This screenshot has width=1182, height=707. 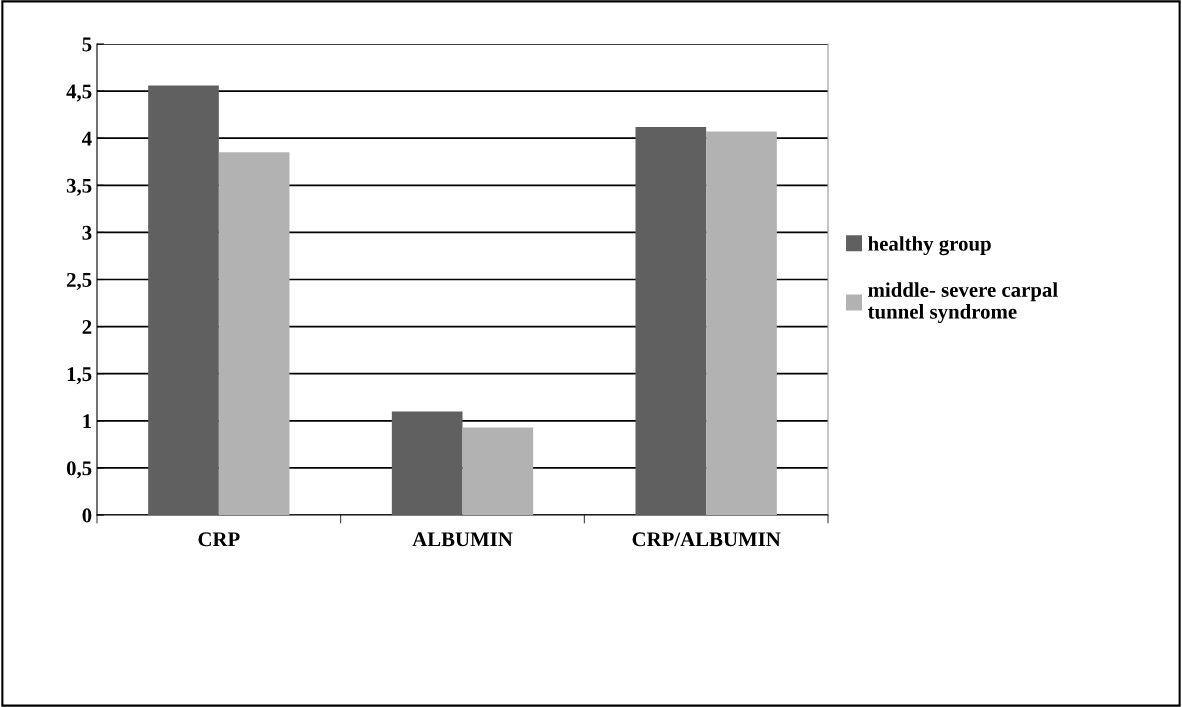 I want to click on y-tick-label: 0, so click(x=87, y=515).